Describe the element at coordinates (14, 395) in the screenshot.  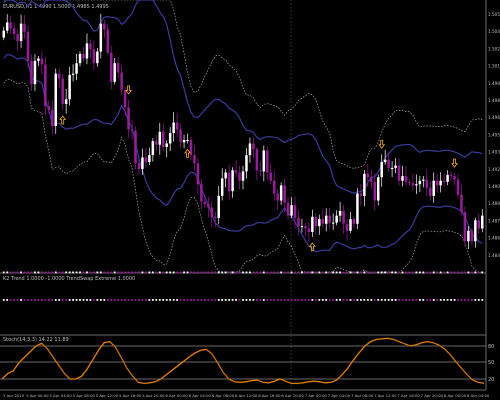
I see `time-tick-label: 3 Apr 2010` at that location.